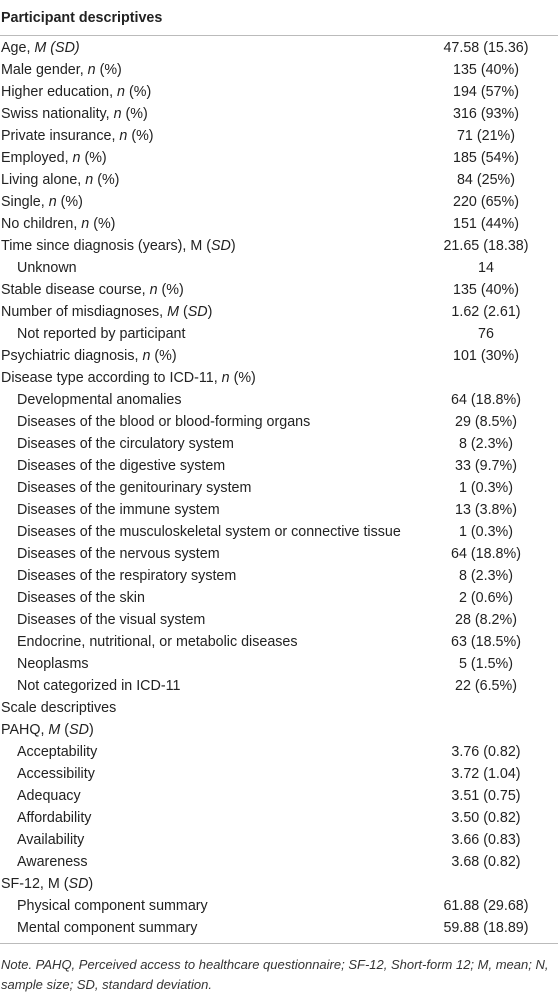 The height and width of the screenshot is (995, 558). I want to click on row-label: Acceptability, so click(205, 752).